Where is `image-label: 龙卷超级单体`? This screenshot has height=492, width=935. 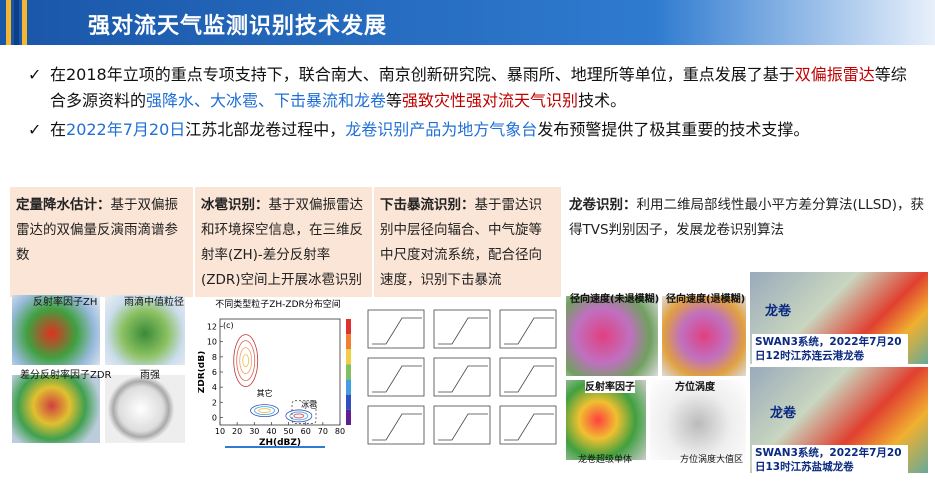
image-label: 龙卷超级单体 is located at coordinates (605, 460).